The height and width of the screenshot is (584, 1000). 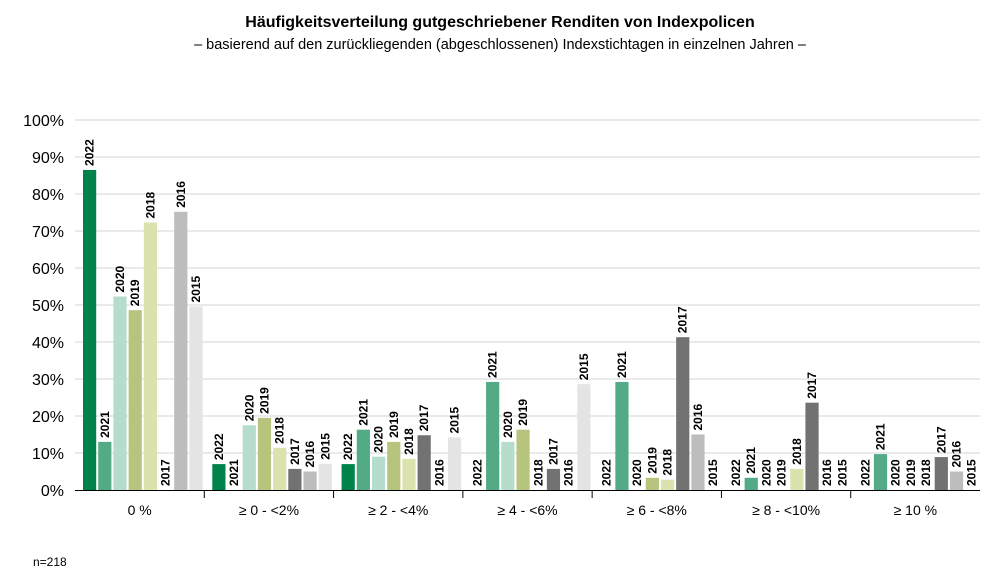 I want to click on y-tick-label: 40%, so click(x=48, y=343).